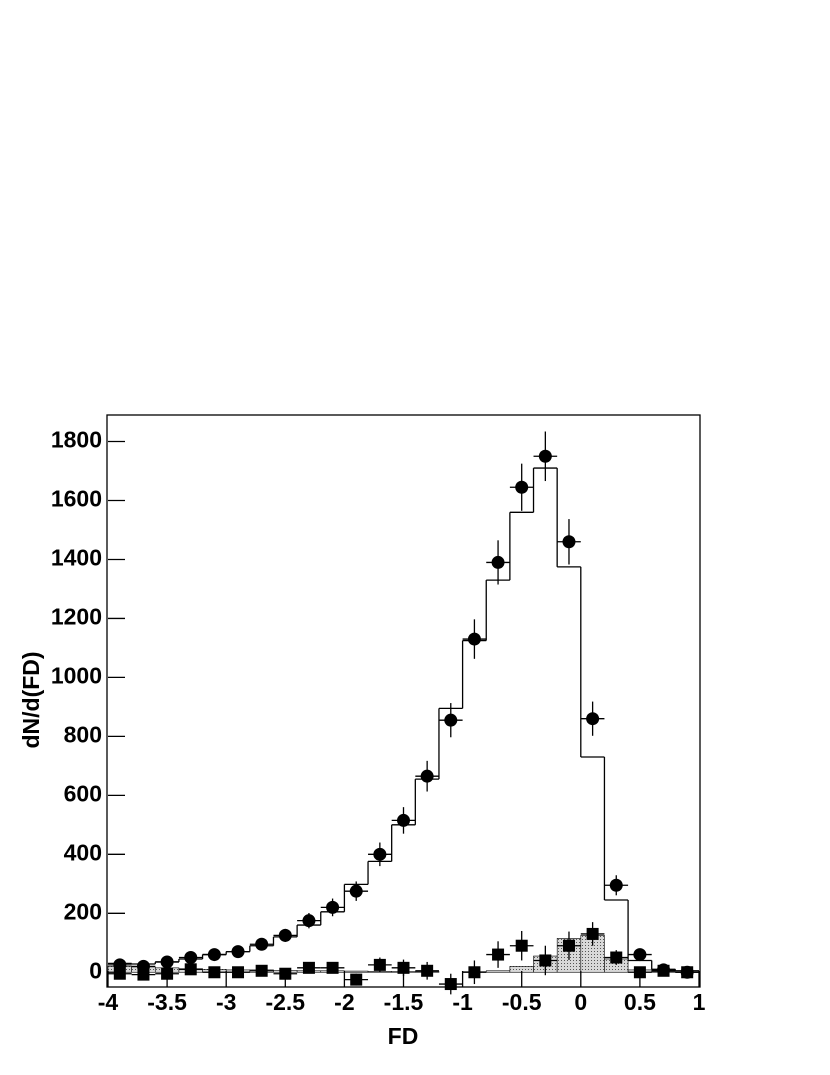 The width and height of the screenshot is (830, 1075). What do you see at coordinates (404, 1002) in the screenshot?
I see `x-tick-label: -1.5` at bounding box center [404, 1002].